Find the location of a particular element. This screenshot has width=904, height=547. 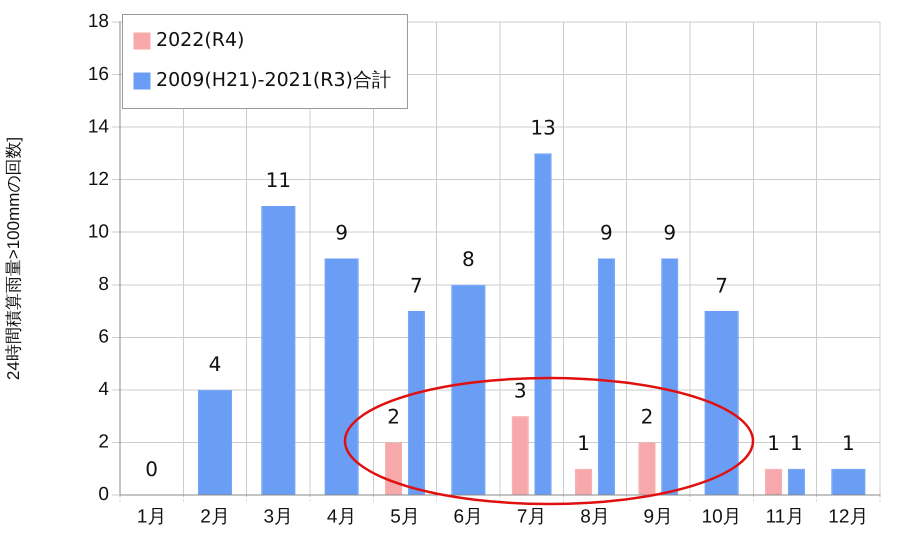

y-tick-label: 4 is located at coordinates (104, 389).